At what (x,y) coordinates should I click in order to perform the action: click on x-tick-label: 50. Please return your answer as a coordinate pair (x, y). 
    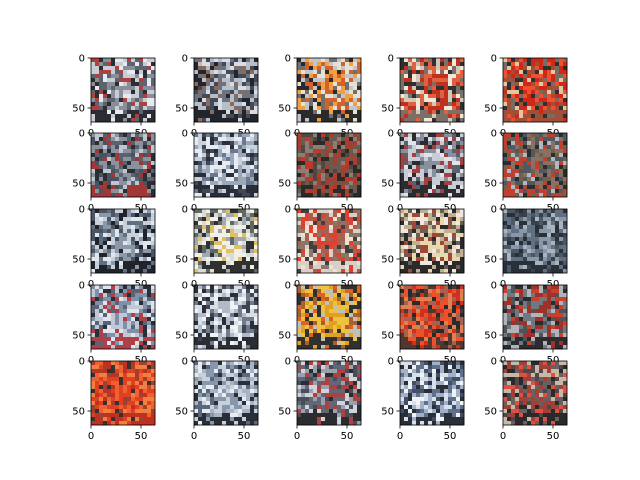
    Looking at the image, I should click on (141, 208).